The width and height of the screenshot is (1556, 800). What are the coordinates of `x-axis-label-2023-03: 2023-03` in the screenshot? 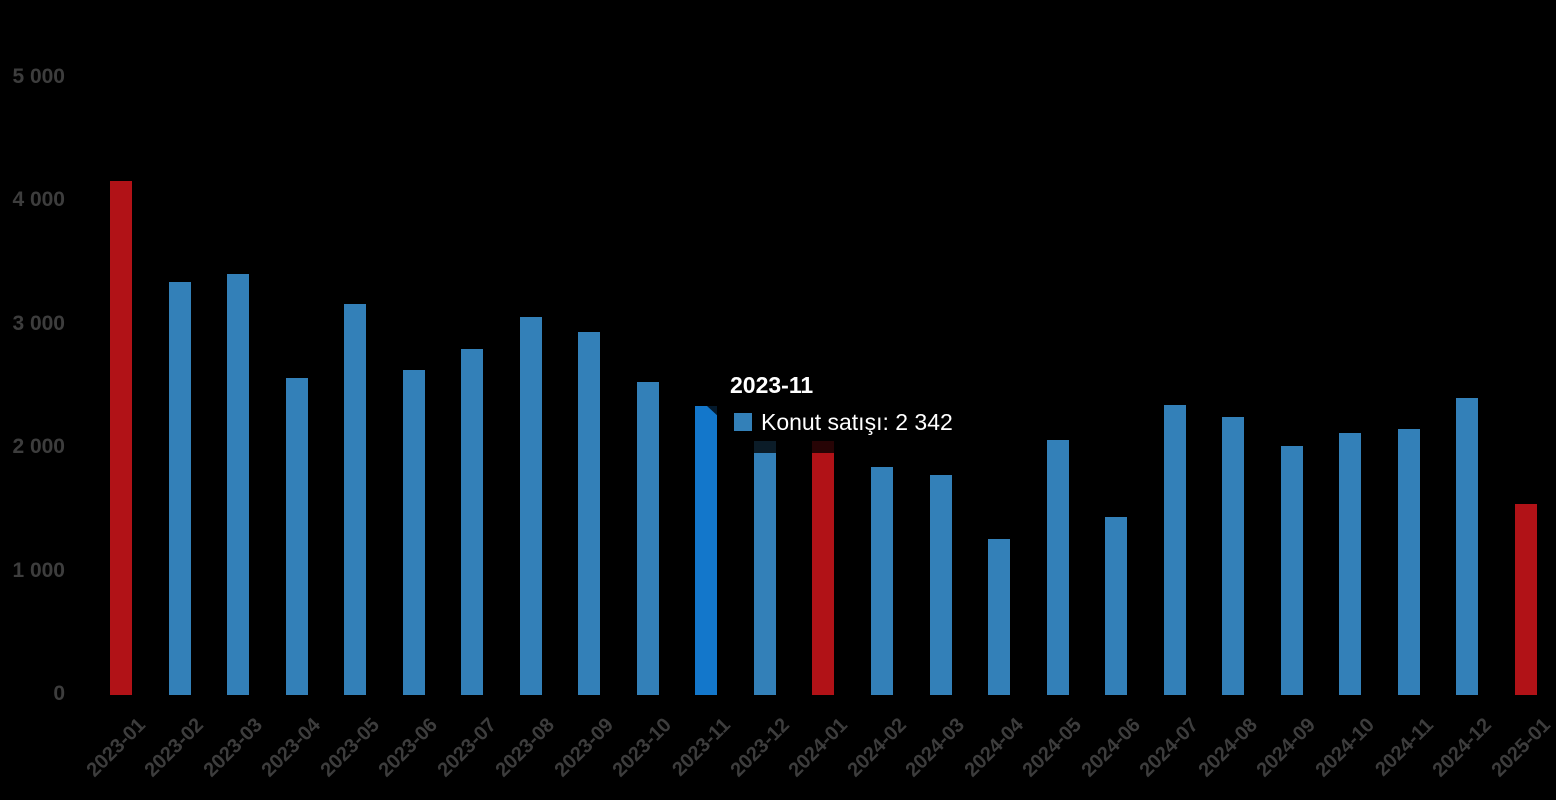 It's located at (233, 748).